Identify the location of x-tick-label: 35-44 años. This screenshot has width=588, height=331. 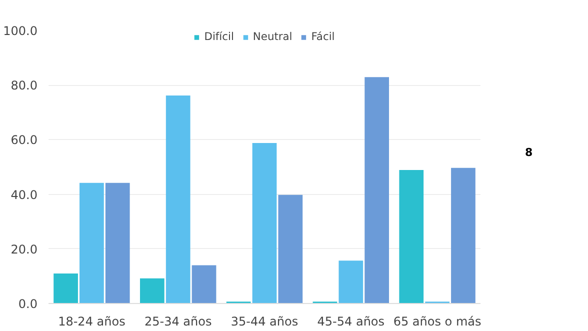
(264, 321).